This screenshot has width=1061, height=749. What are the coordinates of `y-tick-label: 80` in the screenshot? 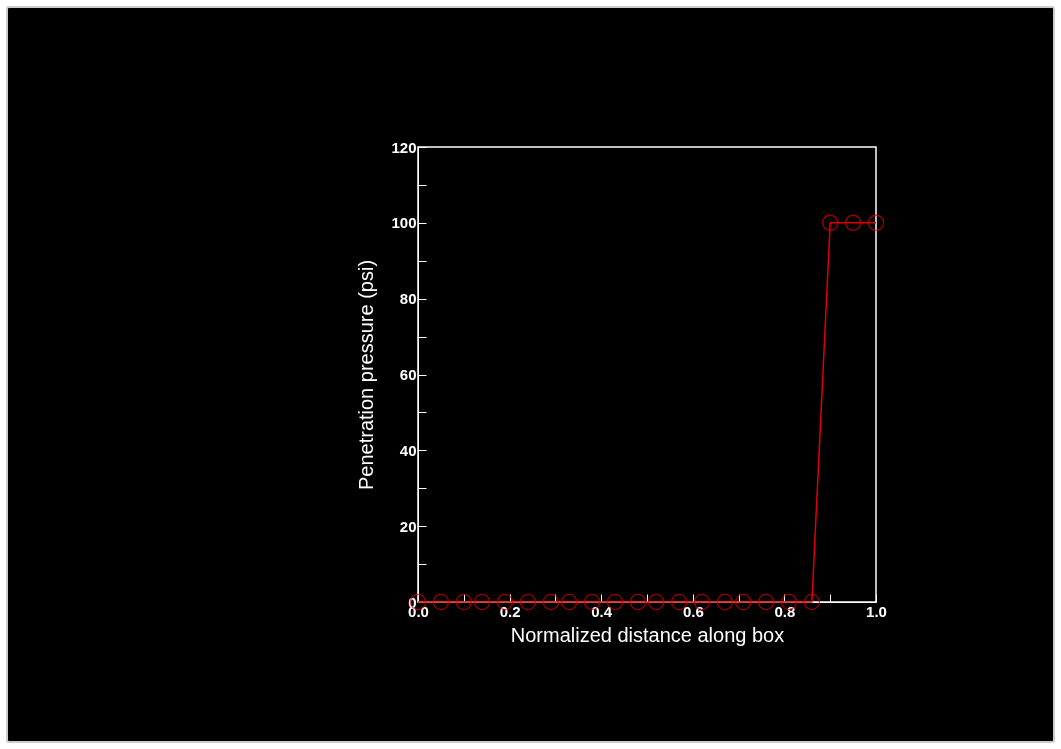 It's located at (408, 299).